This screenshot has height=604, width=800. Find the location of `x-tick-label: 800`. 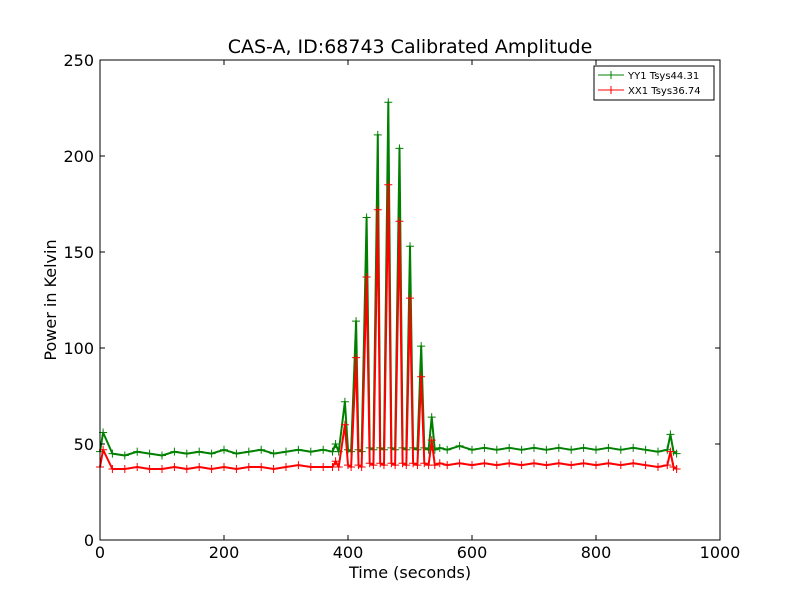

x-tick-label: 800 is located at coordinates (596, 552).